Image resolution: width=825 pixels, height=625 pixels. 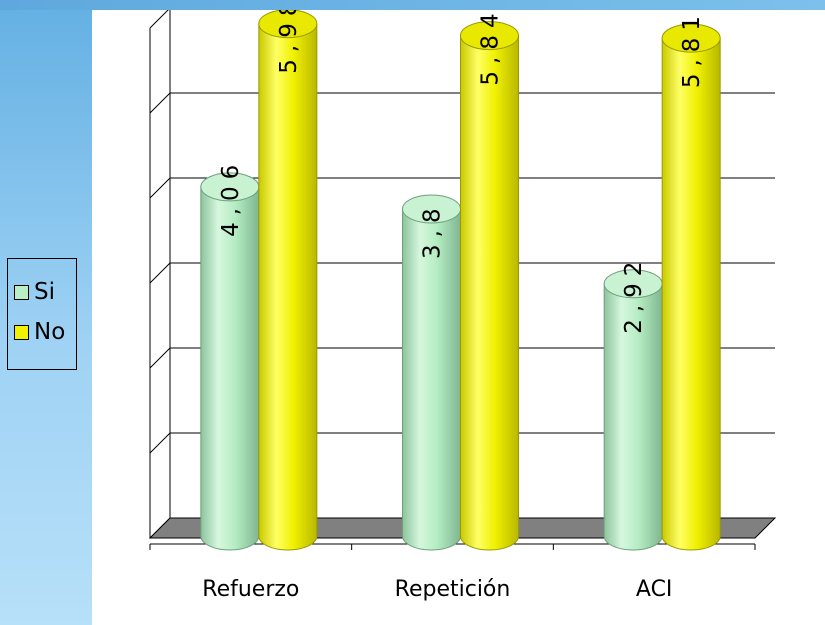 What do you see at coordinates (231, 197) in the screenshot?
I see `data-label-si-0: 4,06` at bounding box center [231, 197].